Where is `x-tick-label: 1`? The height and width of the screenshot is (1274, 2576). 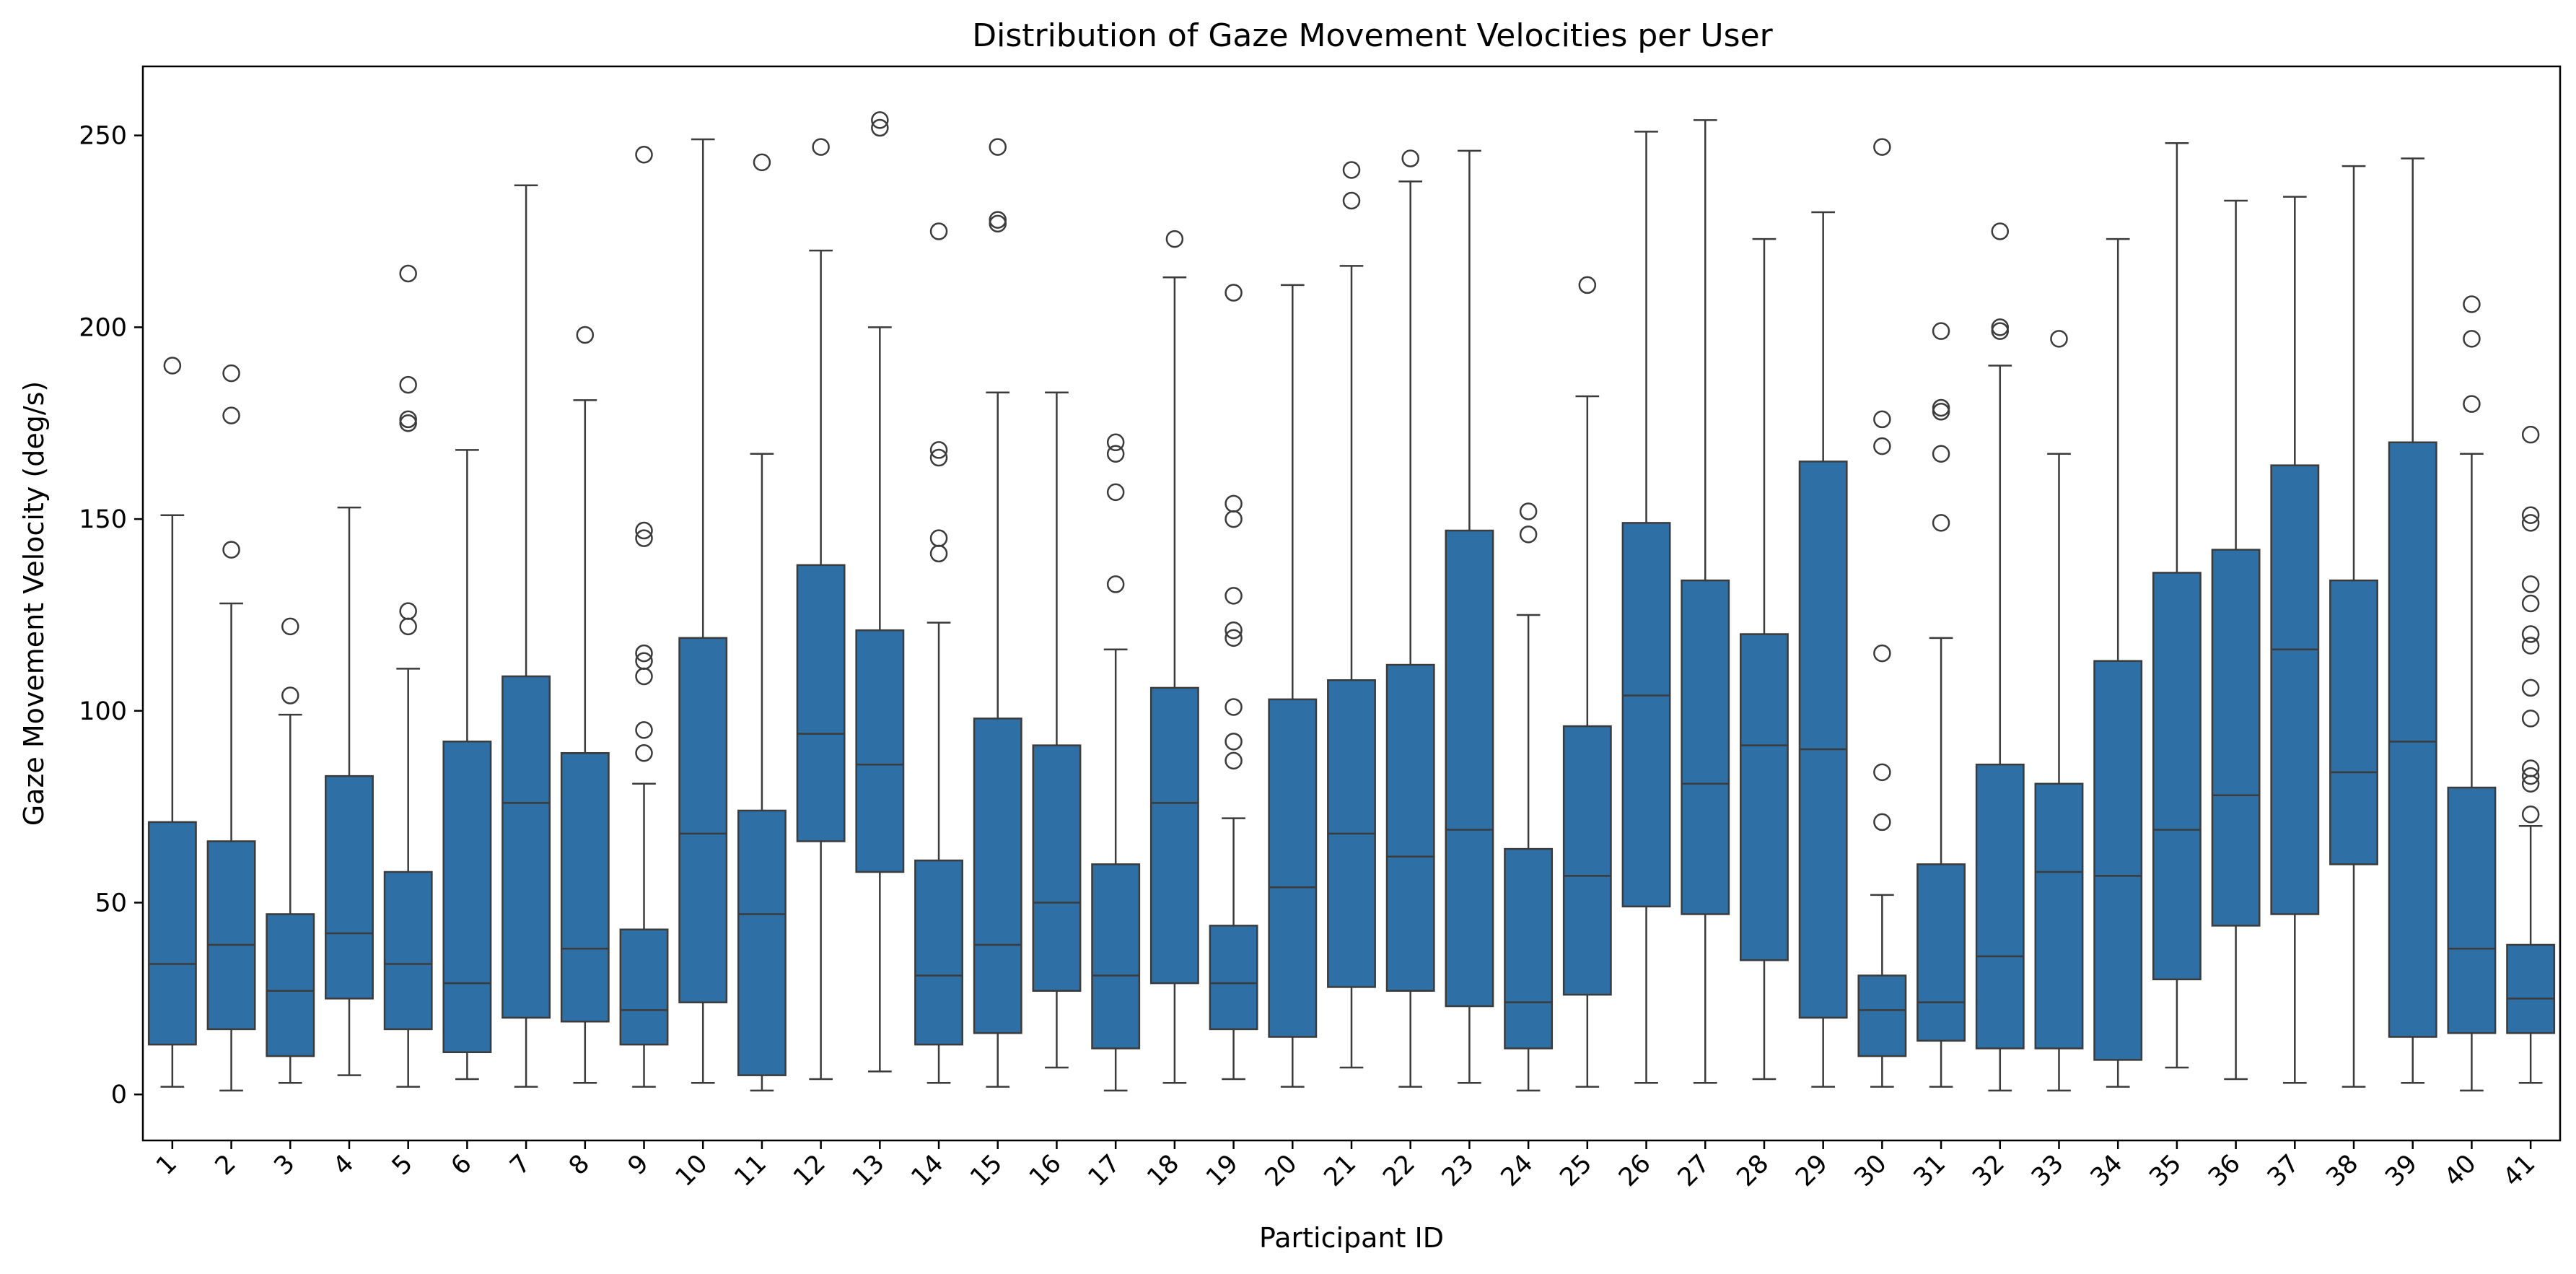 x-tick-label: 1 is located at coordinates (167, 1165).